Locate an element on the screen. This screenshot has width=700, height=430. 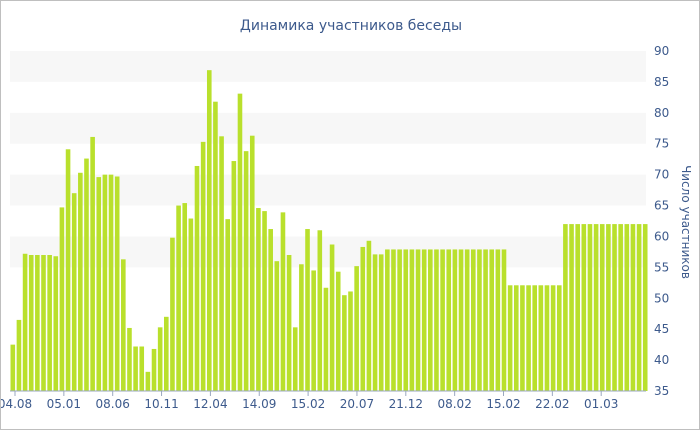
x-tick-label: 20.07 is located at coordinates (357, 404).